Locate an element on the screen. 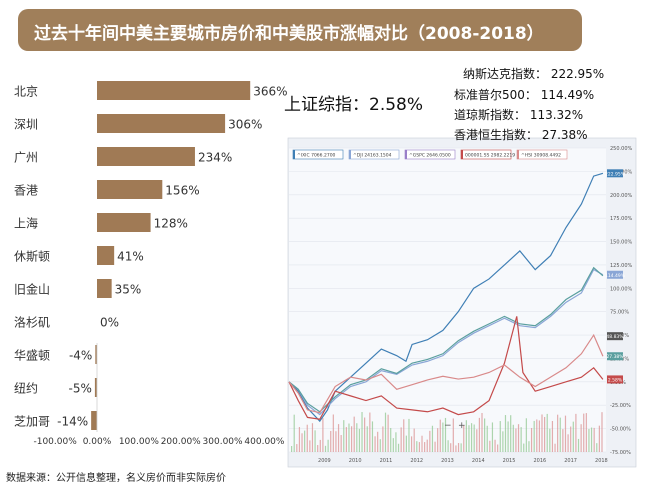 This screenshot has width=650, height=491. value-label: 234% is located at coordinates (215, 158).